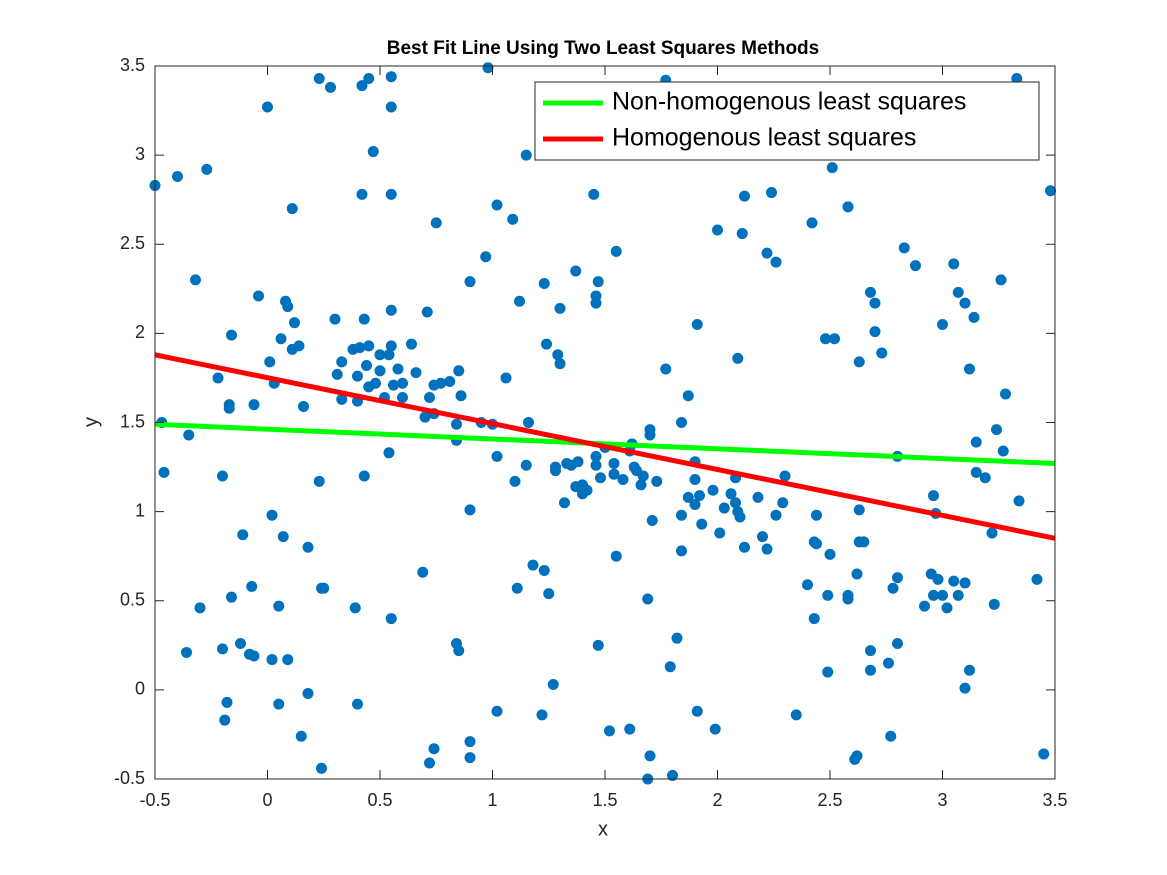 The width and height of the screenshot is (1167, 875). I want to click on x-tick-label: 2, so click(717, 800).